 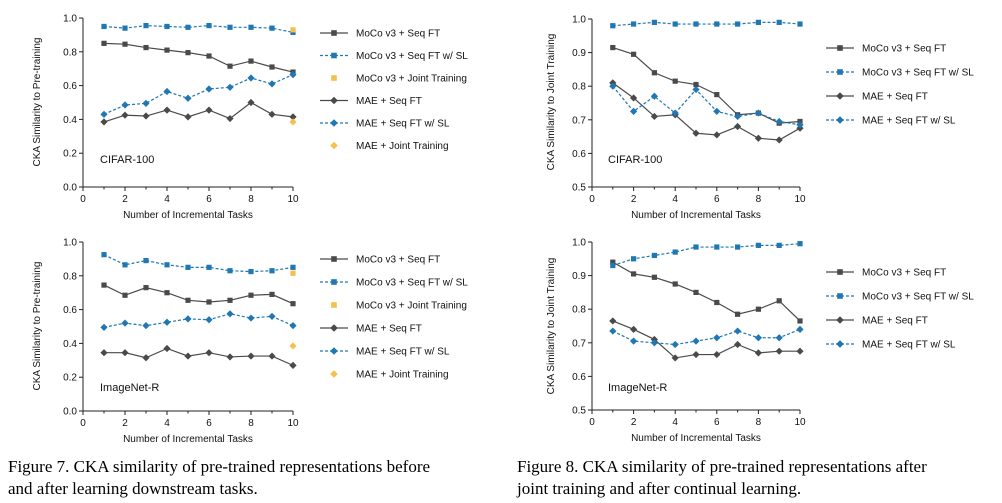 I want to click on legend-label: MAE + Seq FT w/ SL, so click(x=909, y=345).